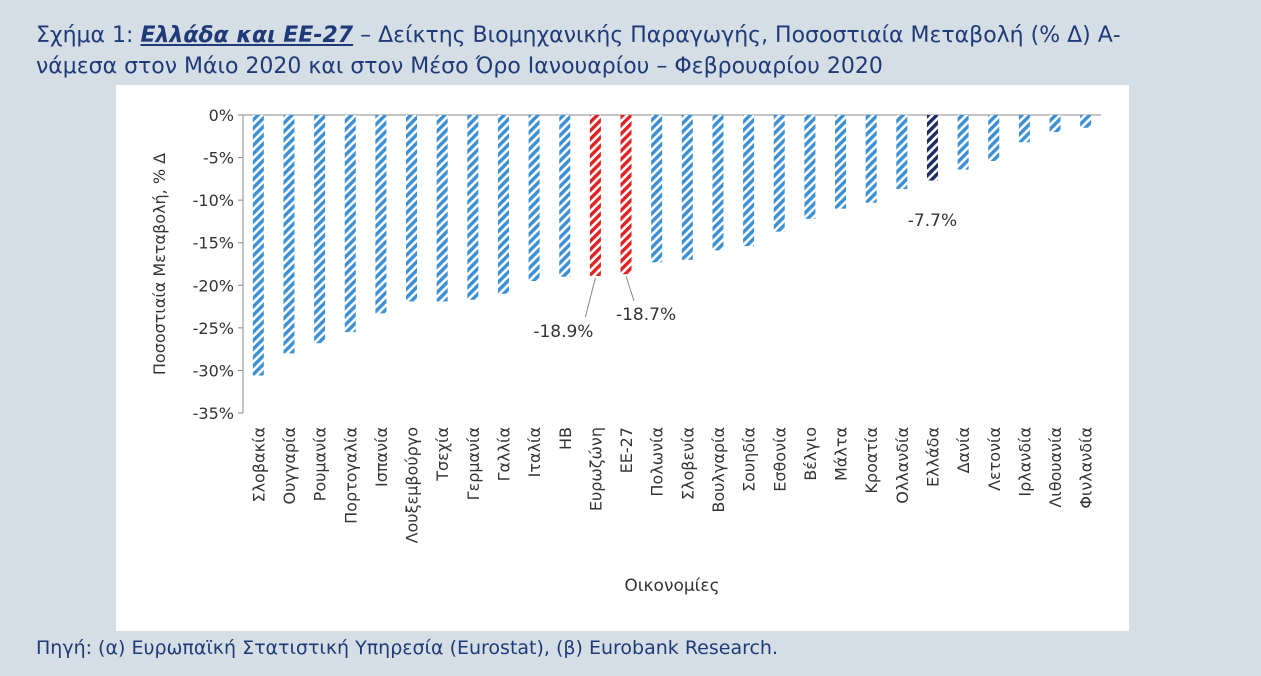 Image resolution: width=1261 pixels, height=676 pixels. What do you see at coordinates (473, 463) in the screenshot?
I see `x-tick-label: Γερμανία` at bounding box center [473, 463].